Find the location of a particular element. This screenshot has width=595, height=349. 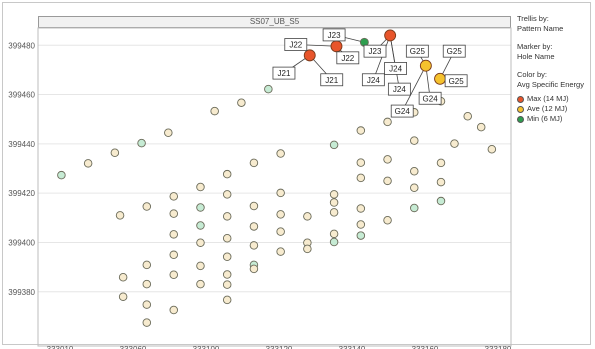

callout-label: J22 is located at coordinates (296, 44).